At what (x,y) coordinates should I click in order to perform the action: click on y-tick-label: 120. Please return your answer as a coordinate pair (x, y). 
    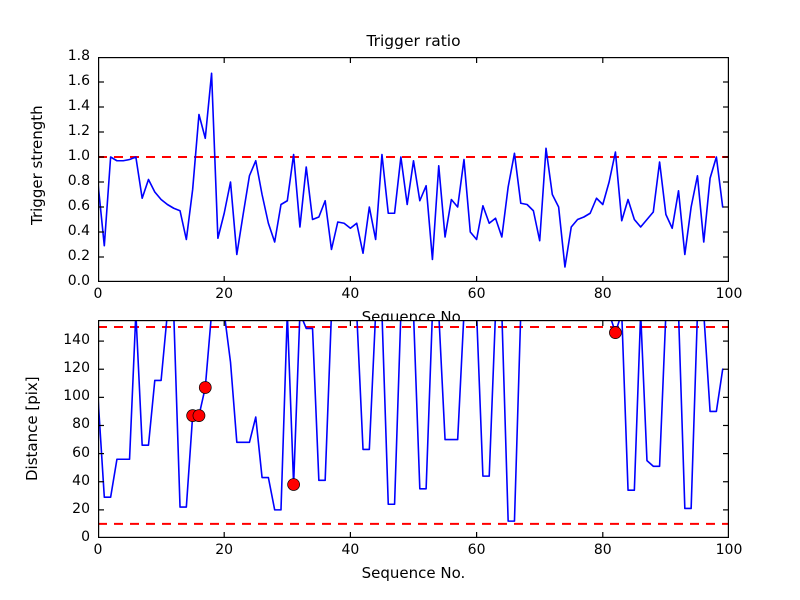
    Looking at the image, I should click on (76, 368).